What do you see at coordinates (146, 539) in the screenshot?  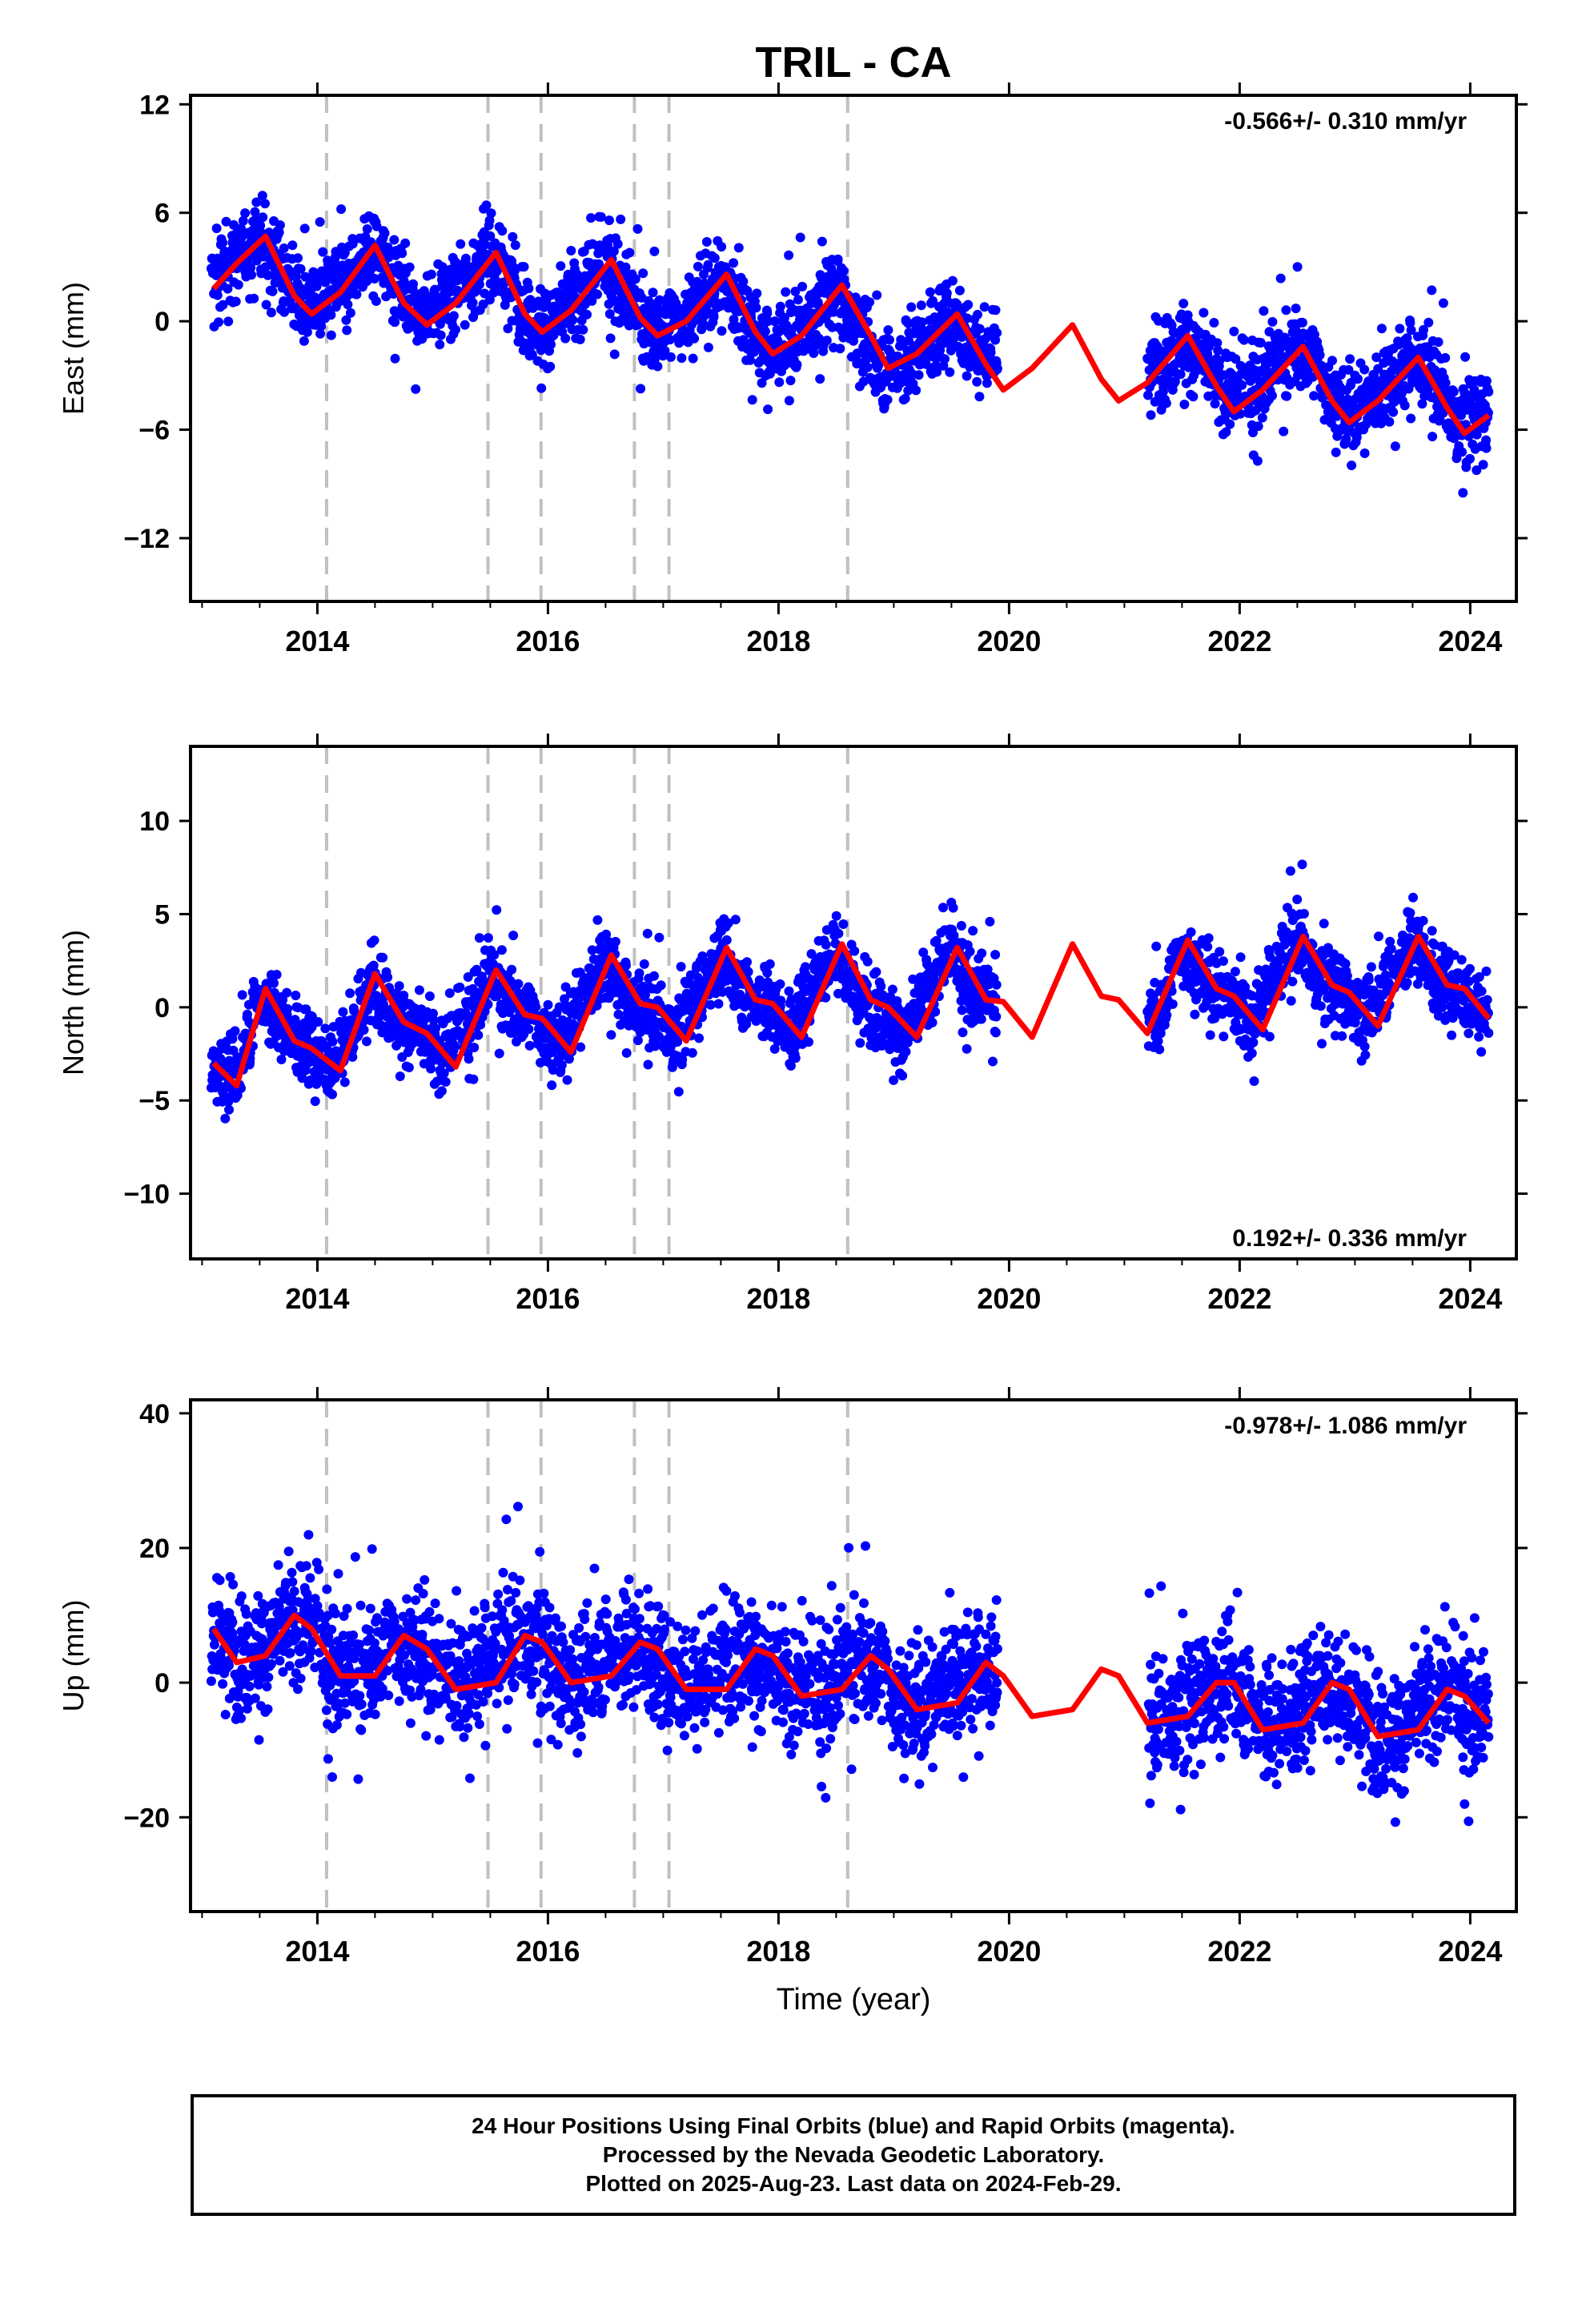 I see `y-tick-label: −12` at bounding box center [146, 539].